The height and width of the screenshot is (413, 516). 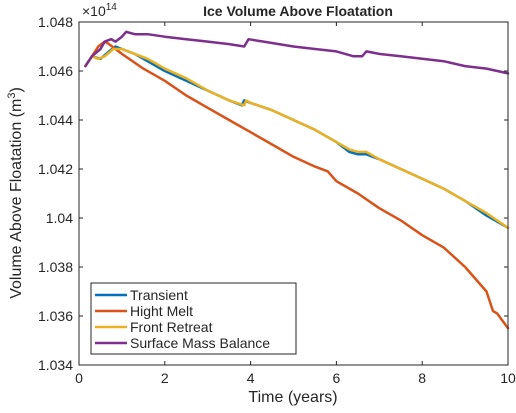 I want to click on y-tick-label: 1.038, so click(x=55, y=267).